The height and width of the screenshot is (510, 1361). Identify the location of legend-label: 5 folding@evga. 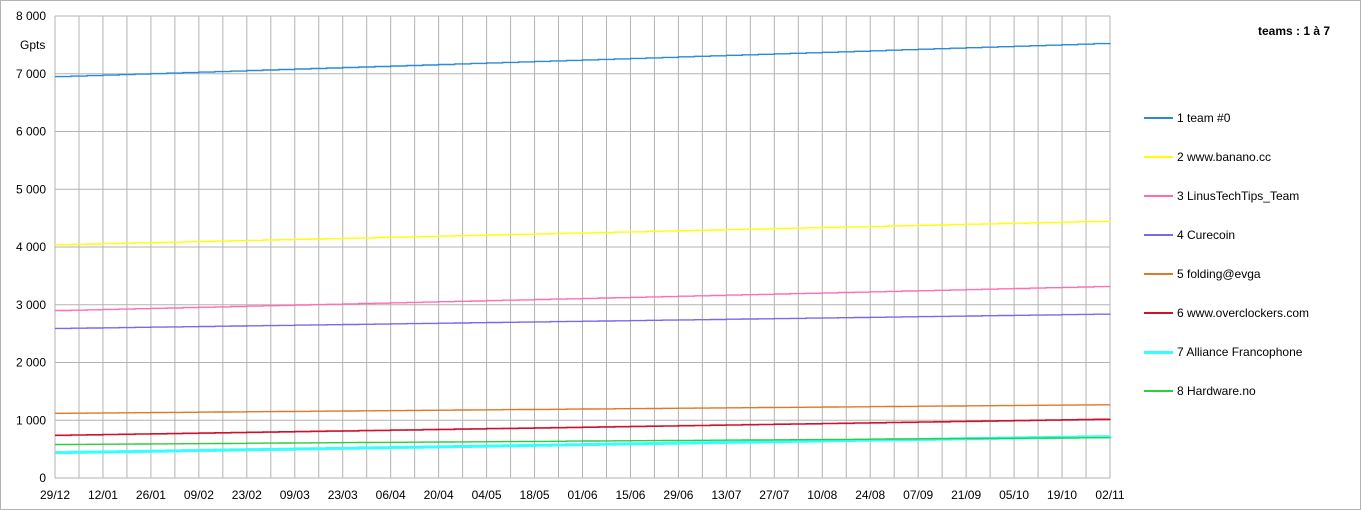
(1219, 274).